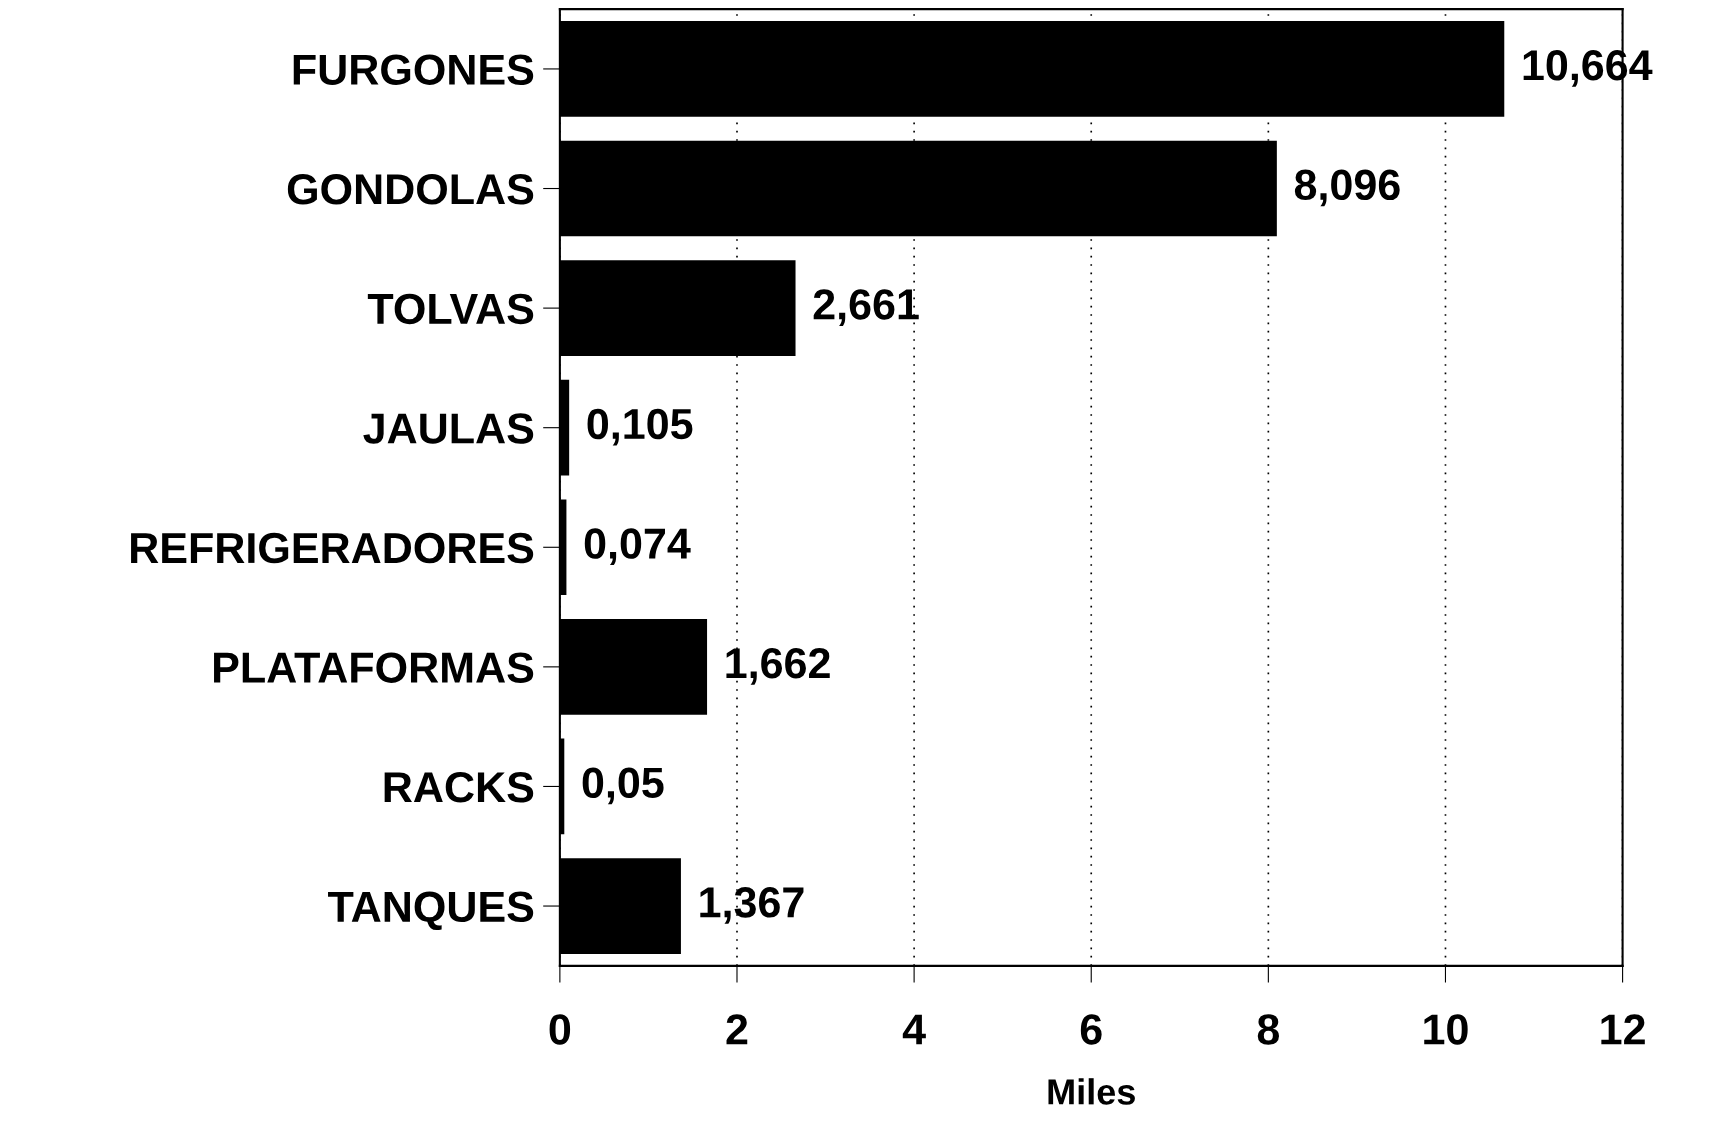 The image size is (1728, 1143). What do you see at coordinates (1091, 1091) in the screenshot?
I see `x-axis-title: Miles` at bounding box center [1091, 1091].